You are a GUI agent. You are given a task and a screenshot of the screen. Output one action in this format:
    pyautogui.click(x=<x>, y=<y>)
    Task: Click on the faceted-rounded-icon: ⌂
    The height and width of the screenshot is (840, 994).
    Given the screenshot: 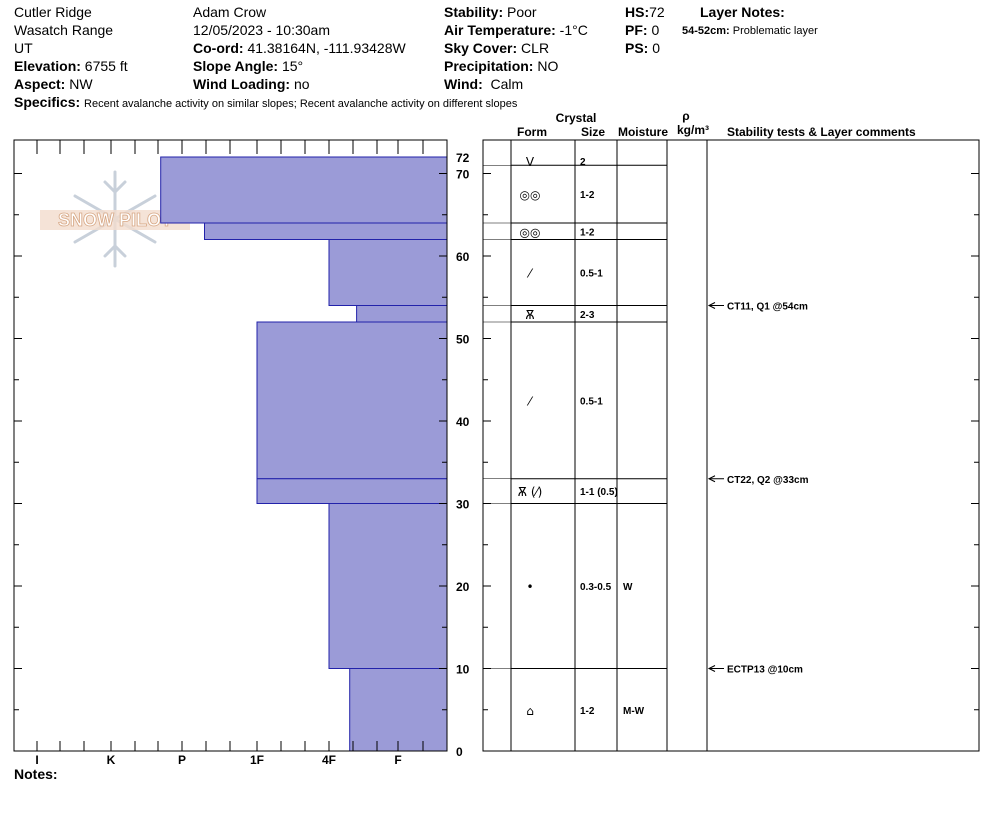 What is the action you would take?
    pyautogui.click(x=530, y=711)
    